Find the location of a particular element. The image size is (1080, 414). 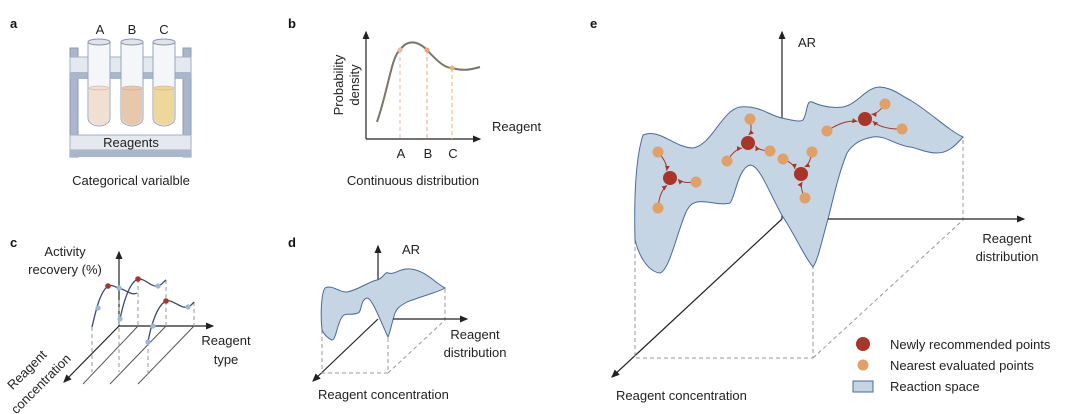

panel-label-b: b is located at coordinates (292, 23).